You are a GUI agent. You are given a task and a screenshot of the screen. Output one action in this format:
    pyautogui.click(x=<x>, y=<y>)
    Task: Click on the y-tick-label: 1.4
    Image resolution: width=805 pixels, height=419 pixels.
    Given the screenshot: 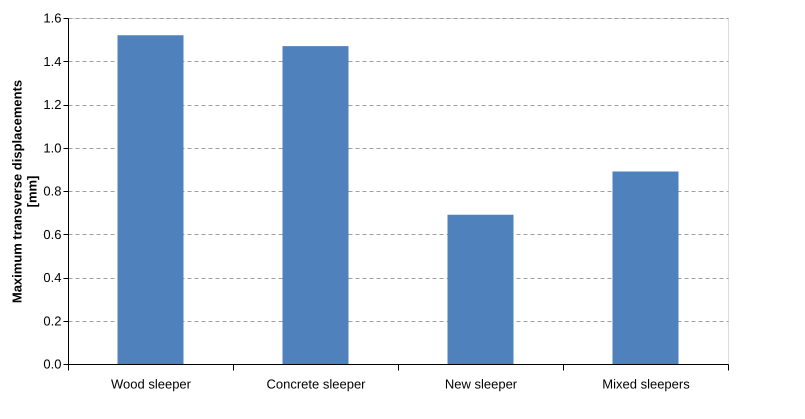 What is the action you would take?
    pyautogui.click(x=52, y=61)
    